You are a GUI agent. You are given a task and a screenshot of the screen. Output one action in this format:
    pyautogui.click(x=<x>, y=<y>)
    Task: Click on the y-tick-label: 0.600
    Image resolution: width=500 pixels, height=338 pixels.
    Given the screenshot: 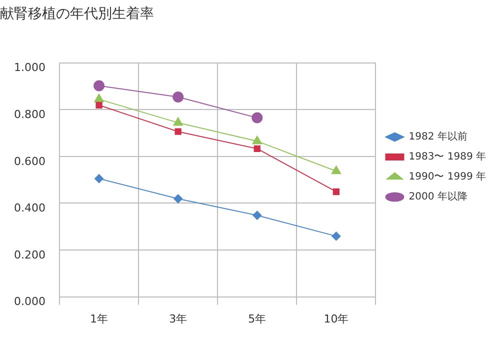 What is the action you would take?
    pyautogui.click(x=30, y=161)
    